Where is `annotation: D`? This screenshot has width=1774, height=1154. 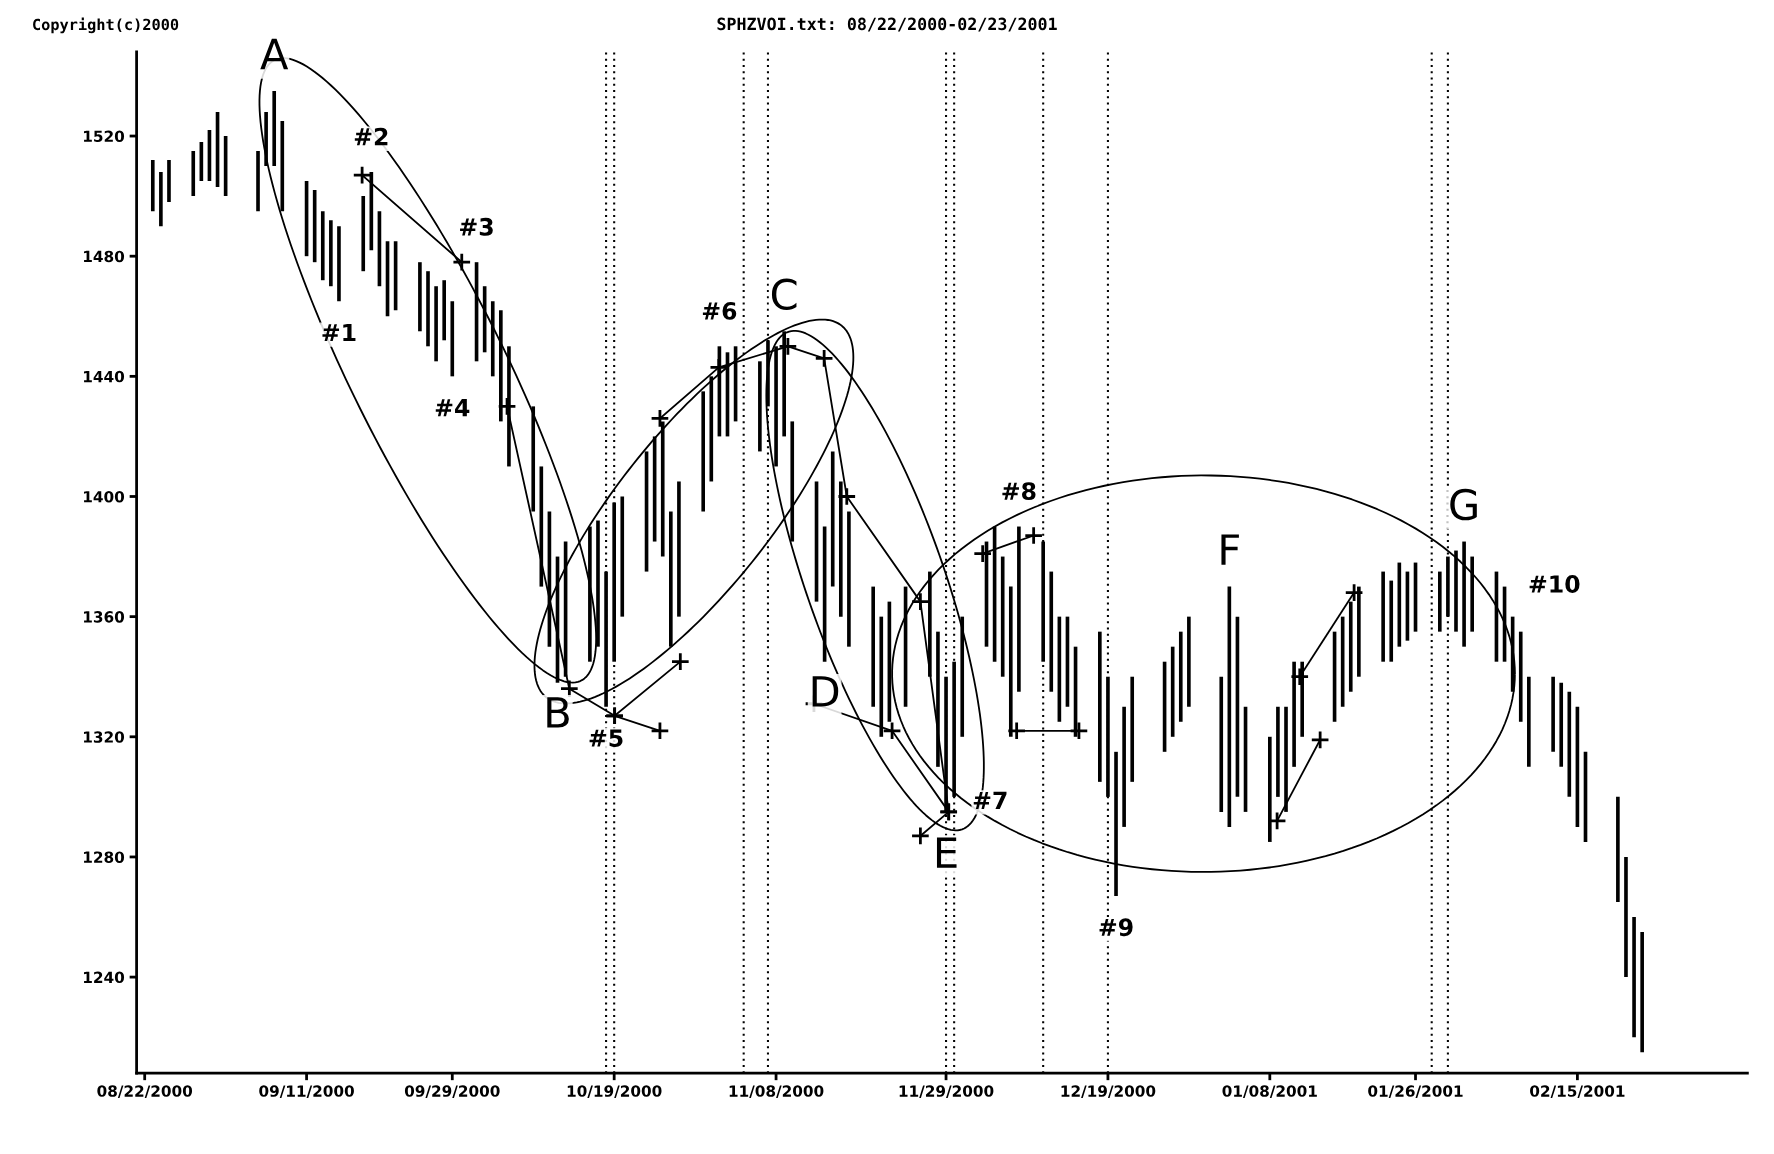 annotation: D is located at coordinates (825, 691).